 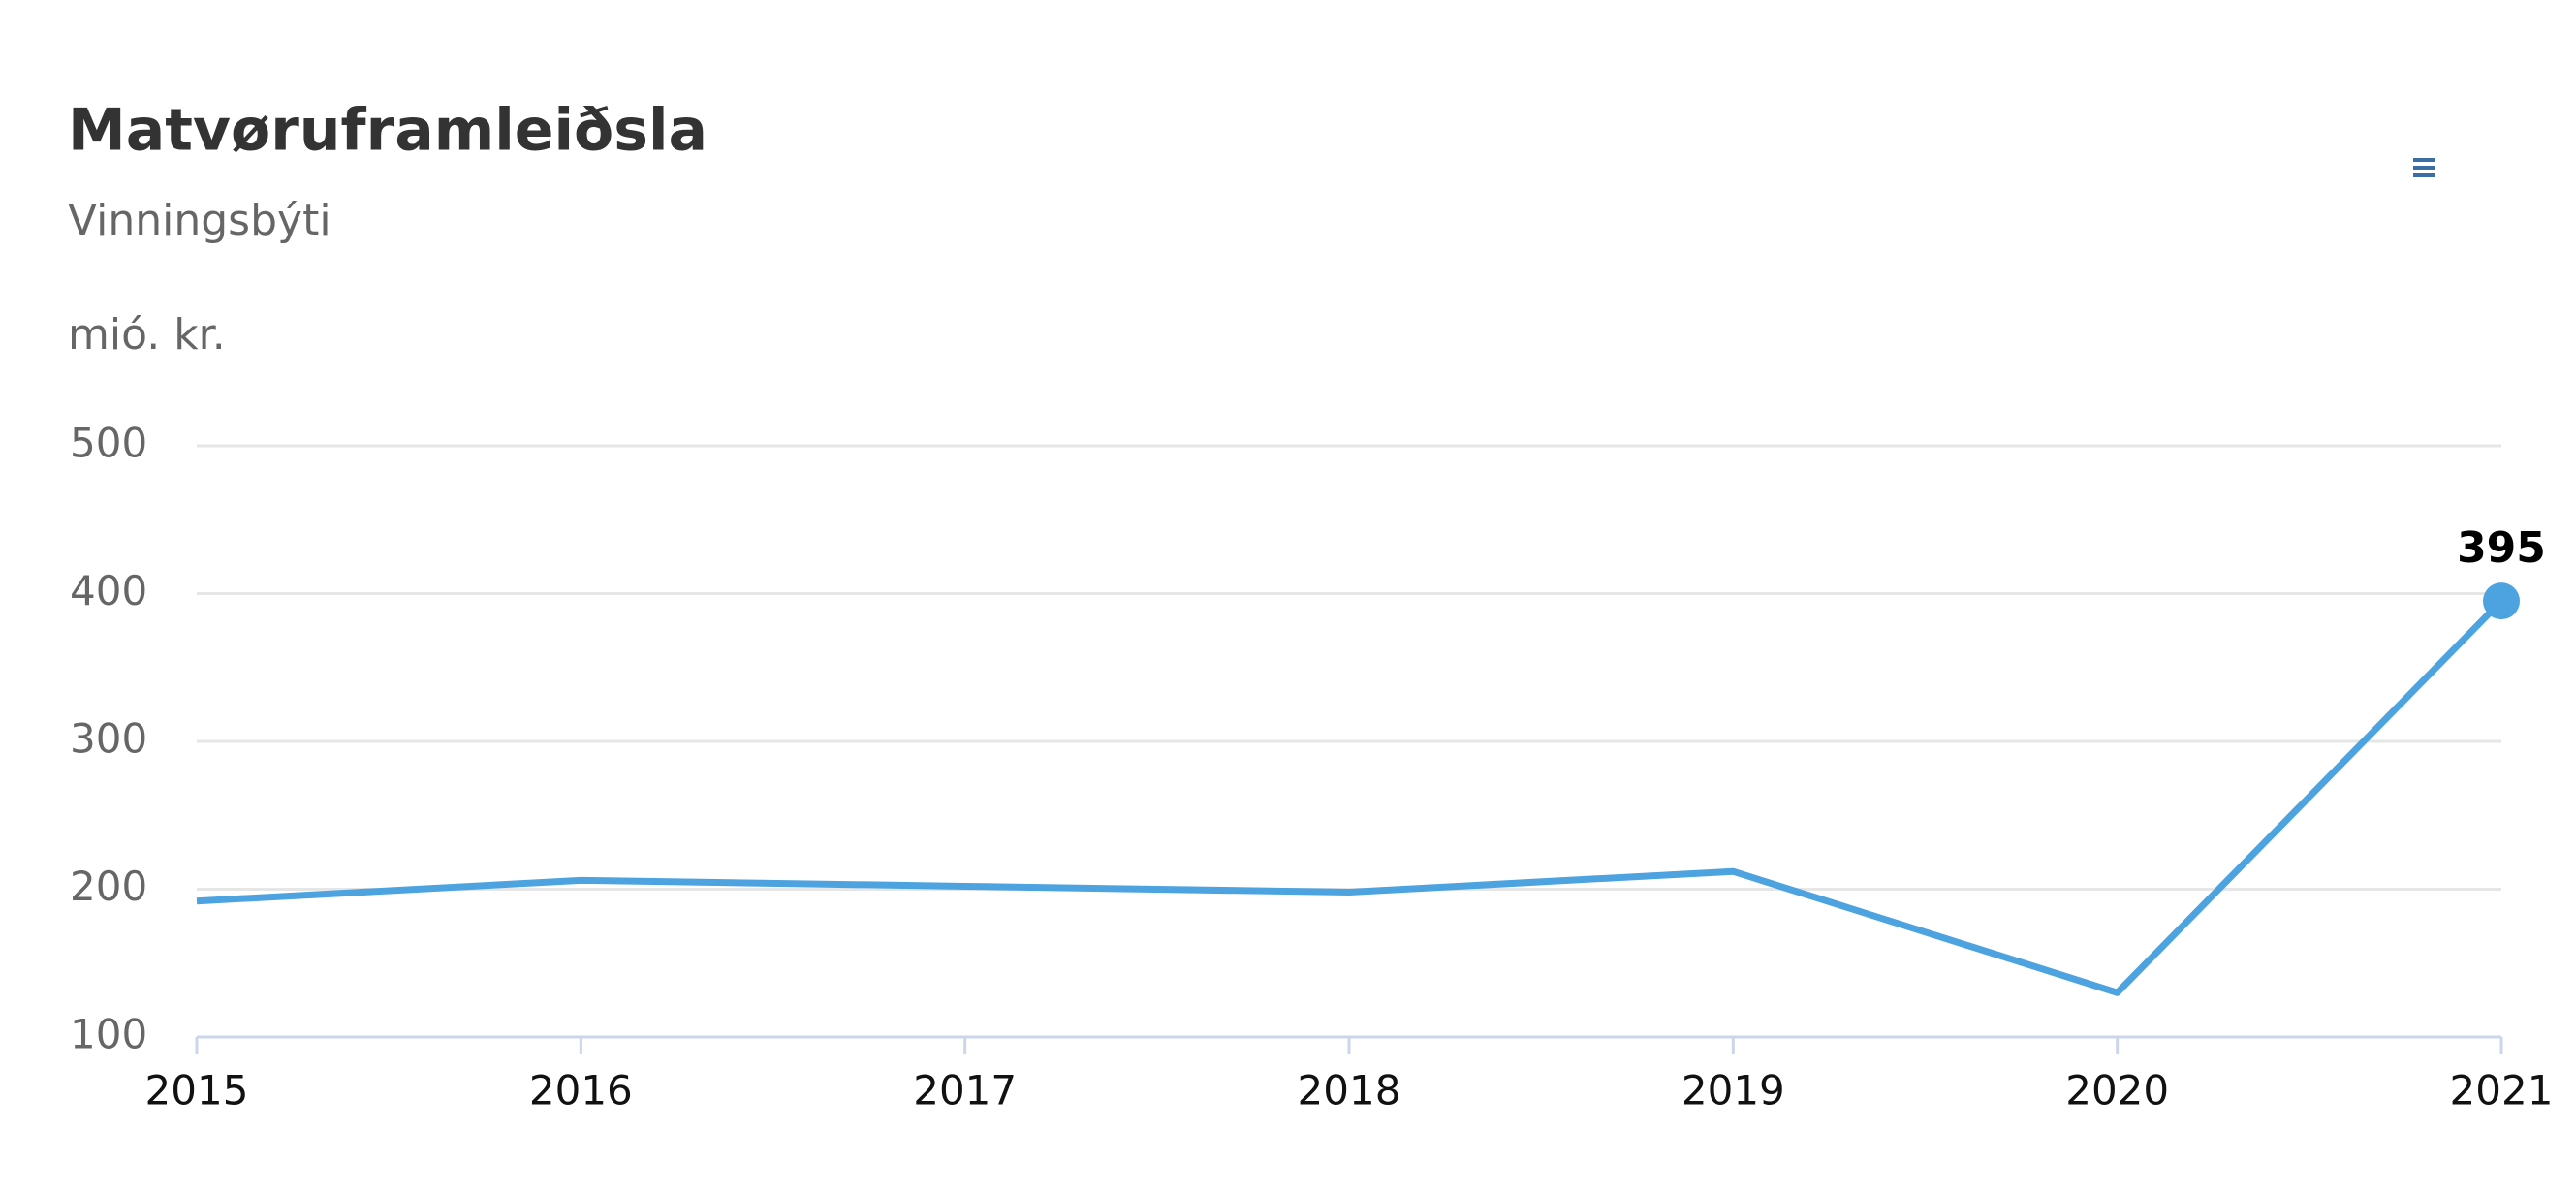 What do you see at coordinates (108, 886) in the screenshot?
I see `y-tick-label: 200` at bounding box center [108, 886].